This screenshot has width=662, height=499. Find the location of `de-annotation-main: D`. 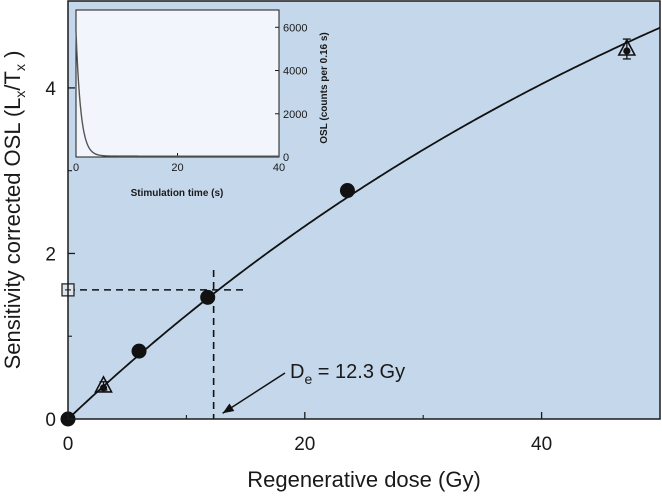

de-annotation-main: D is located at coordinates (297, 372).